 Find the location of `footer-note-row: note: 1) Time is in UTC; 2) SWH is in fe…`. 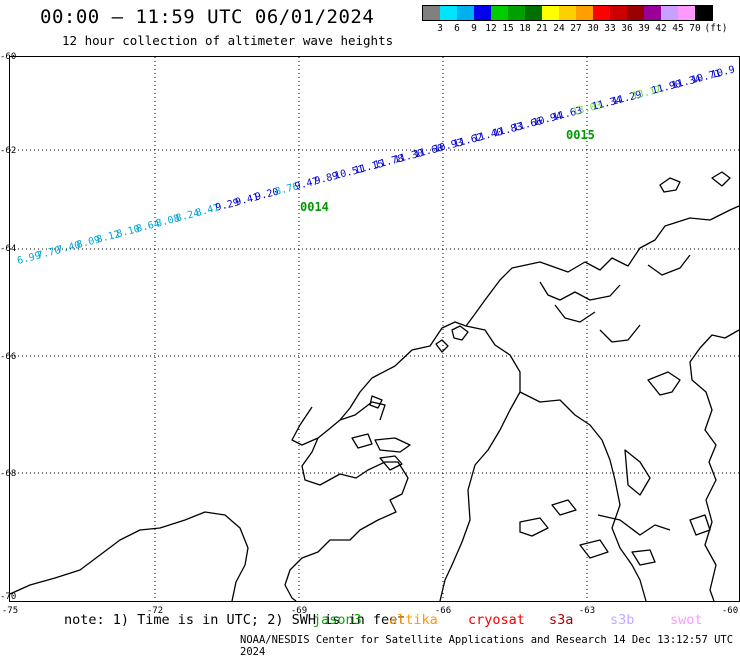

footer-note-row: note: 1) Time is in UTC; 2) SWH is in fe… is located at coordinates (370, 621).